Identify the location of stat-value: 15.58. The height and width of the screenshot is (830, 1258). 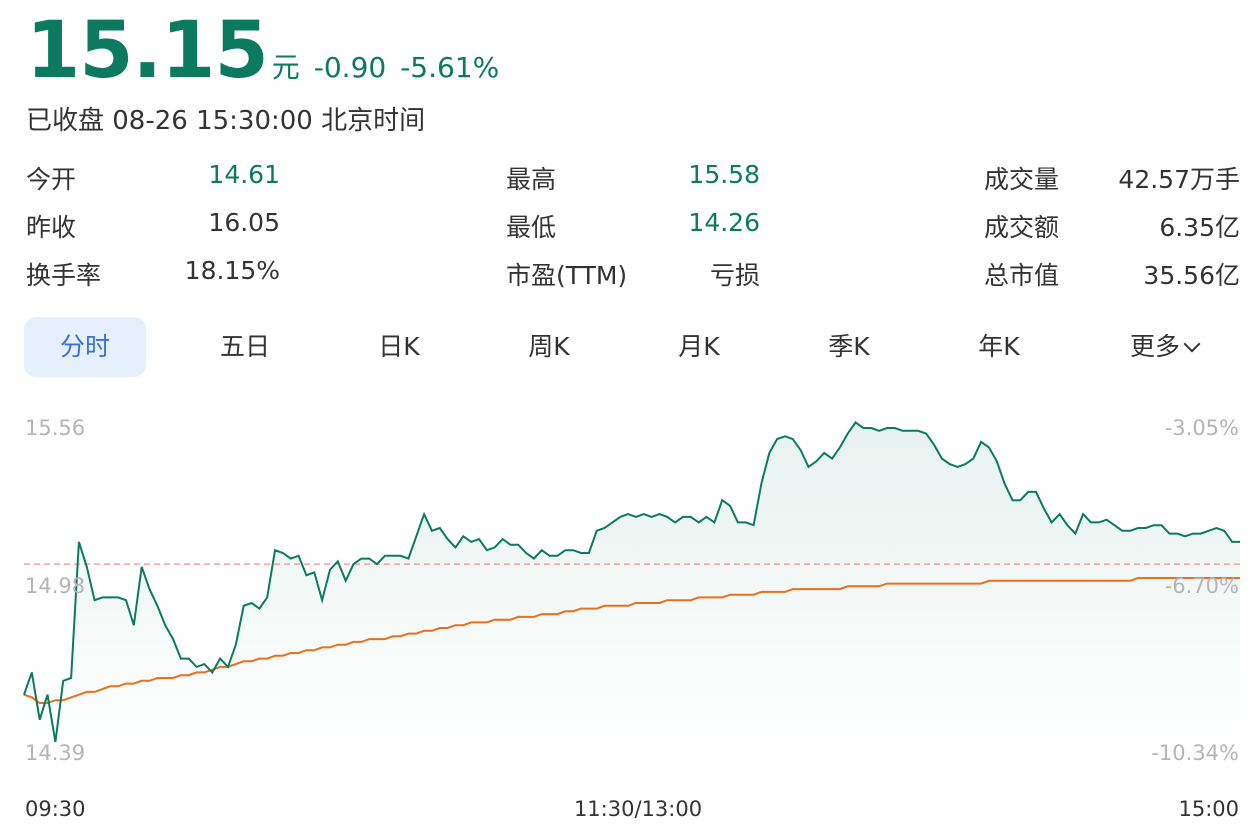
(724, 174).